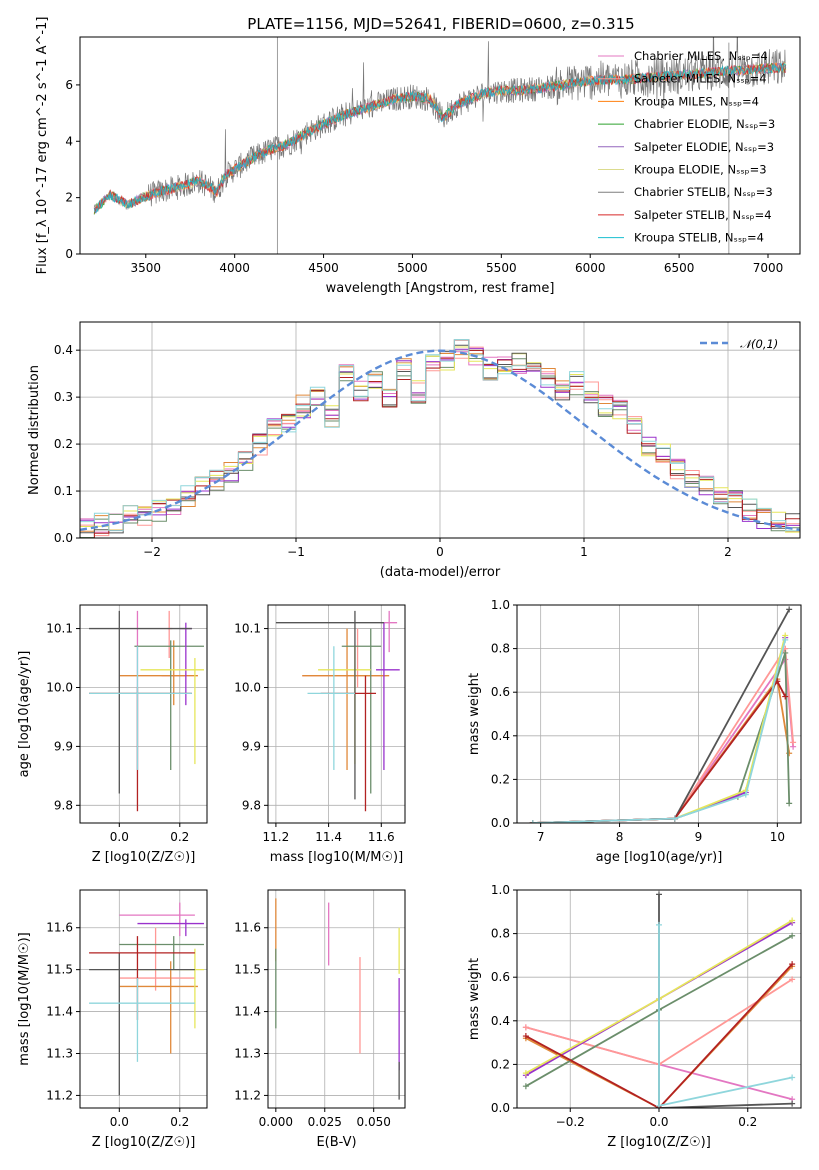 The width and height of the screenshot is (819, 1170). What do you see at coordinates (323, 268) in the screenshot?
I see `spectrum-xtick-label: 4500` at bounding box center [323, 268].